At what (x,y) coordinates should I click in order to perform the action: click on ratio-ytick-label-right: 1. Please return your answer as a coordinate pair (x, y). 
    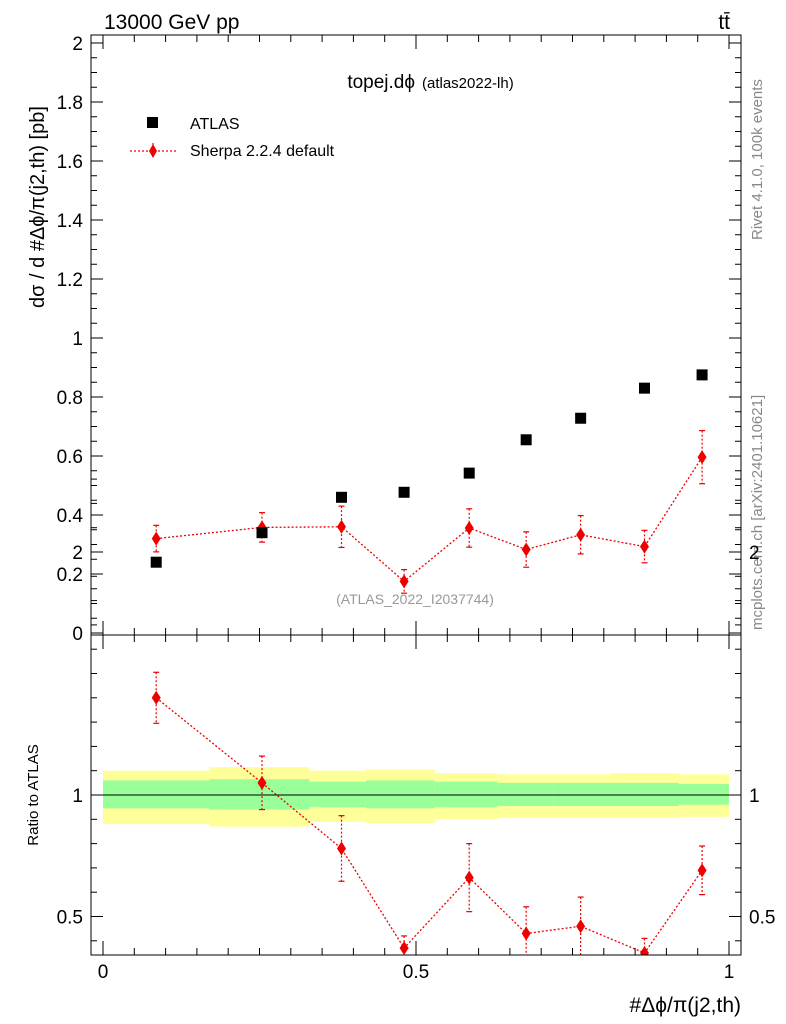
    Looking at the image, I should click on (754, 796).